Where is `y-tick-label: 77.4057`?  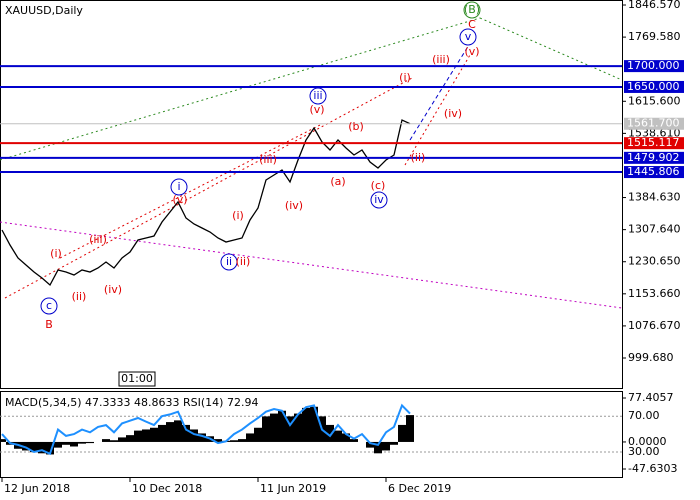 y-tick-label: 77.4057 is located at coordinates (651, 397).